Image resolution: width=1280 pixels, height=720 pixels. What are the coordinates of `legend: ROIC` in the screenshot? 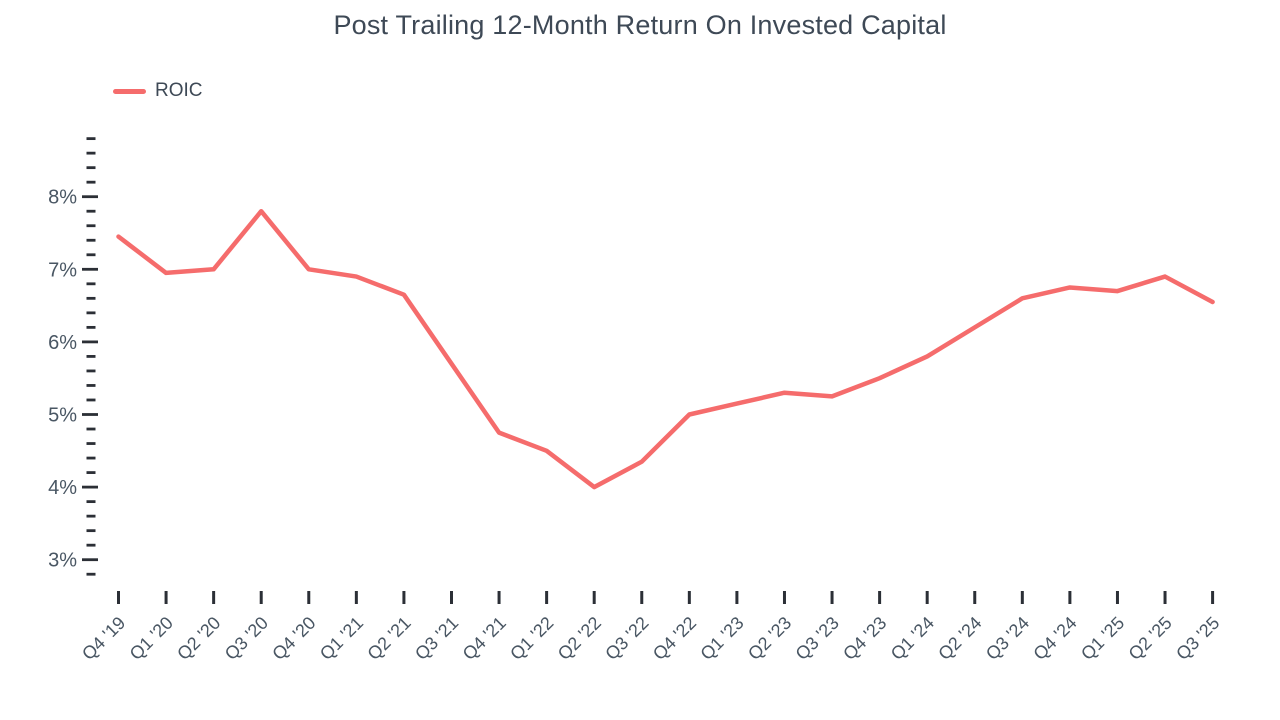 It's located at (158, 91).